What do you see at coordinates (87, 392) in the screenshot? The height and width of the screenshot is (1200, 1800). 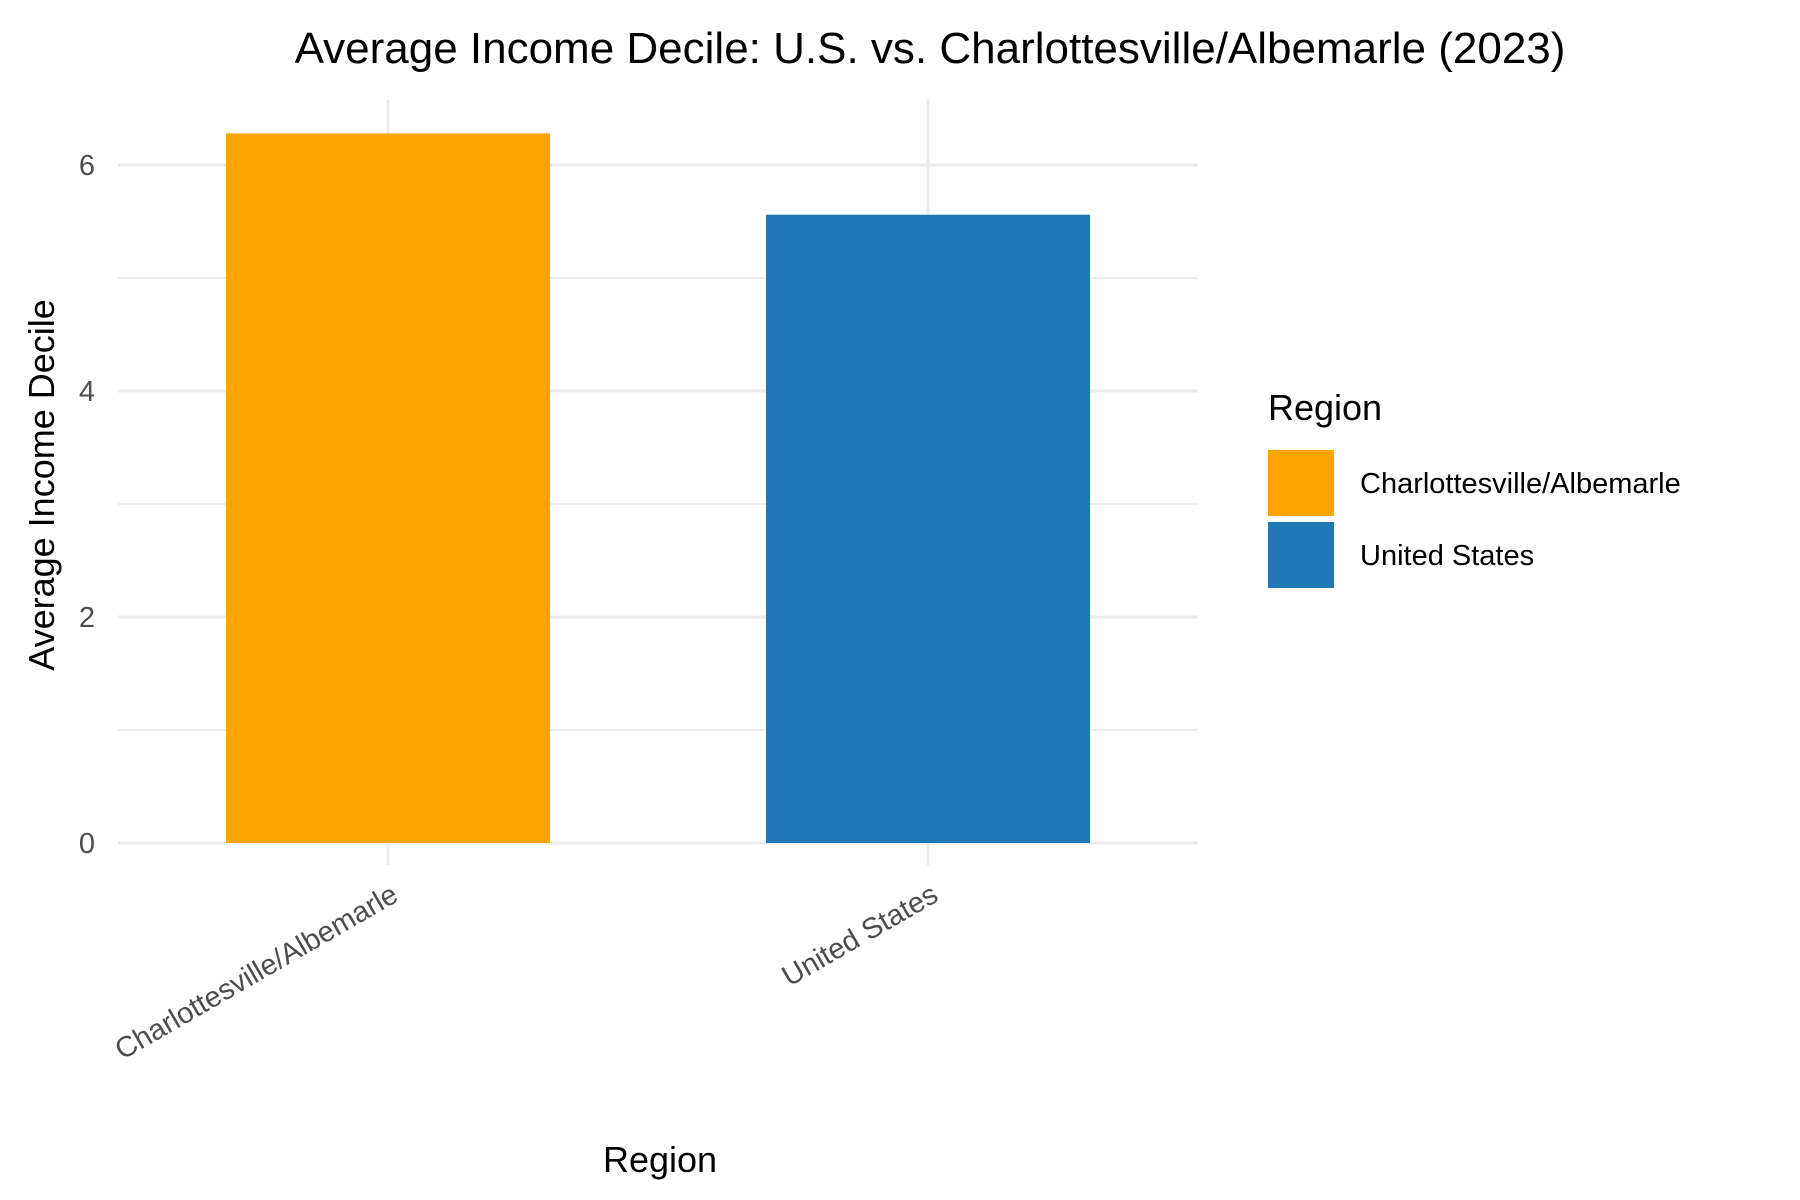 I see `y-tick-label: 4` at bounding box center [87, 392].